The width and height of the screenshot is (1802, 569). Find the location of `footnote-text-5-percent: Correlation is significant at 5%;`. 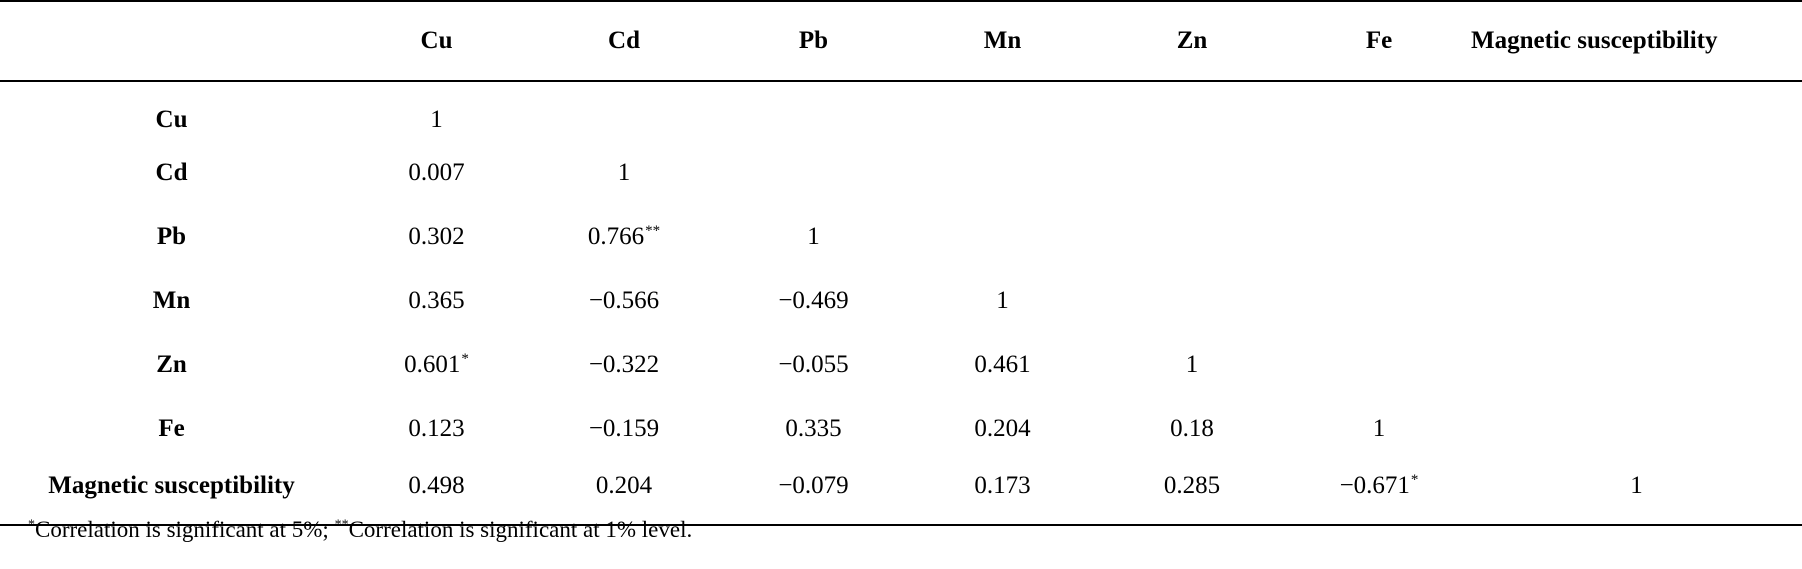

footnote-text-5-percent: Correlation is significant at 5%; is located at coordinates (185, 529).